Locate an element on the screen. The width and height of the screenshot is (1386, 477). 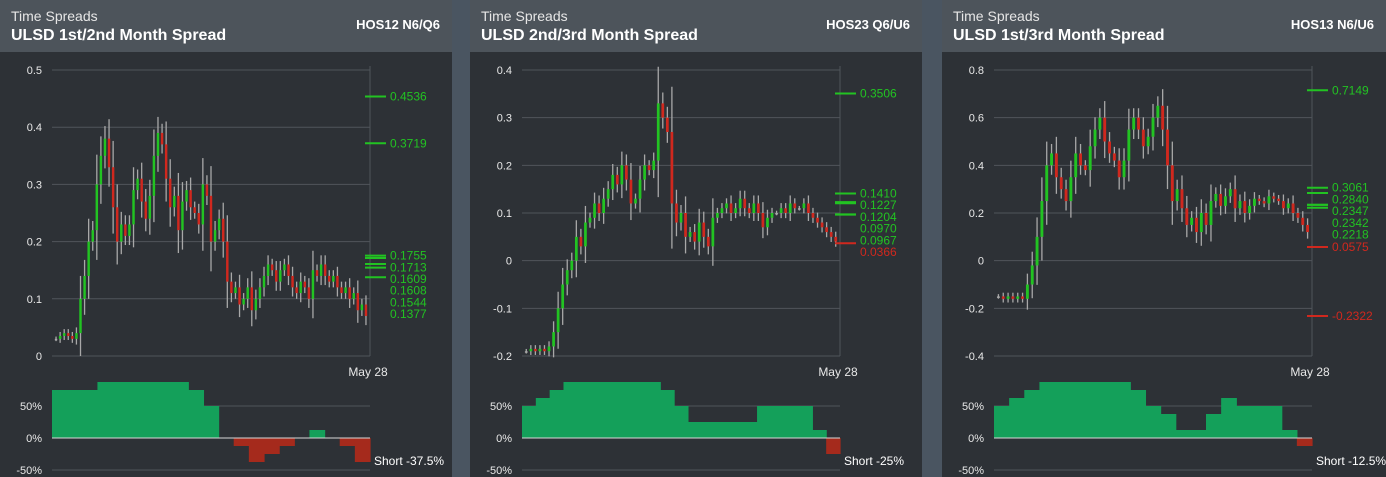
level-label: 0.0366 is located at coordinates (878, 252).